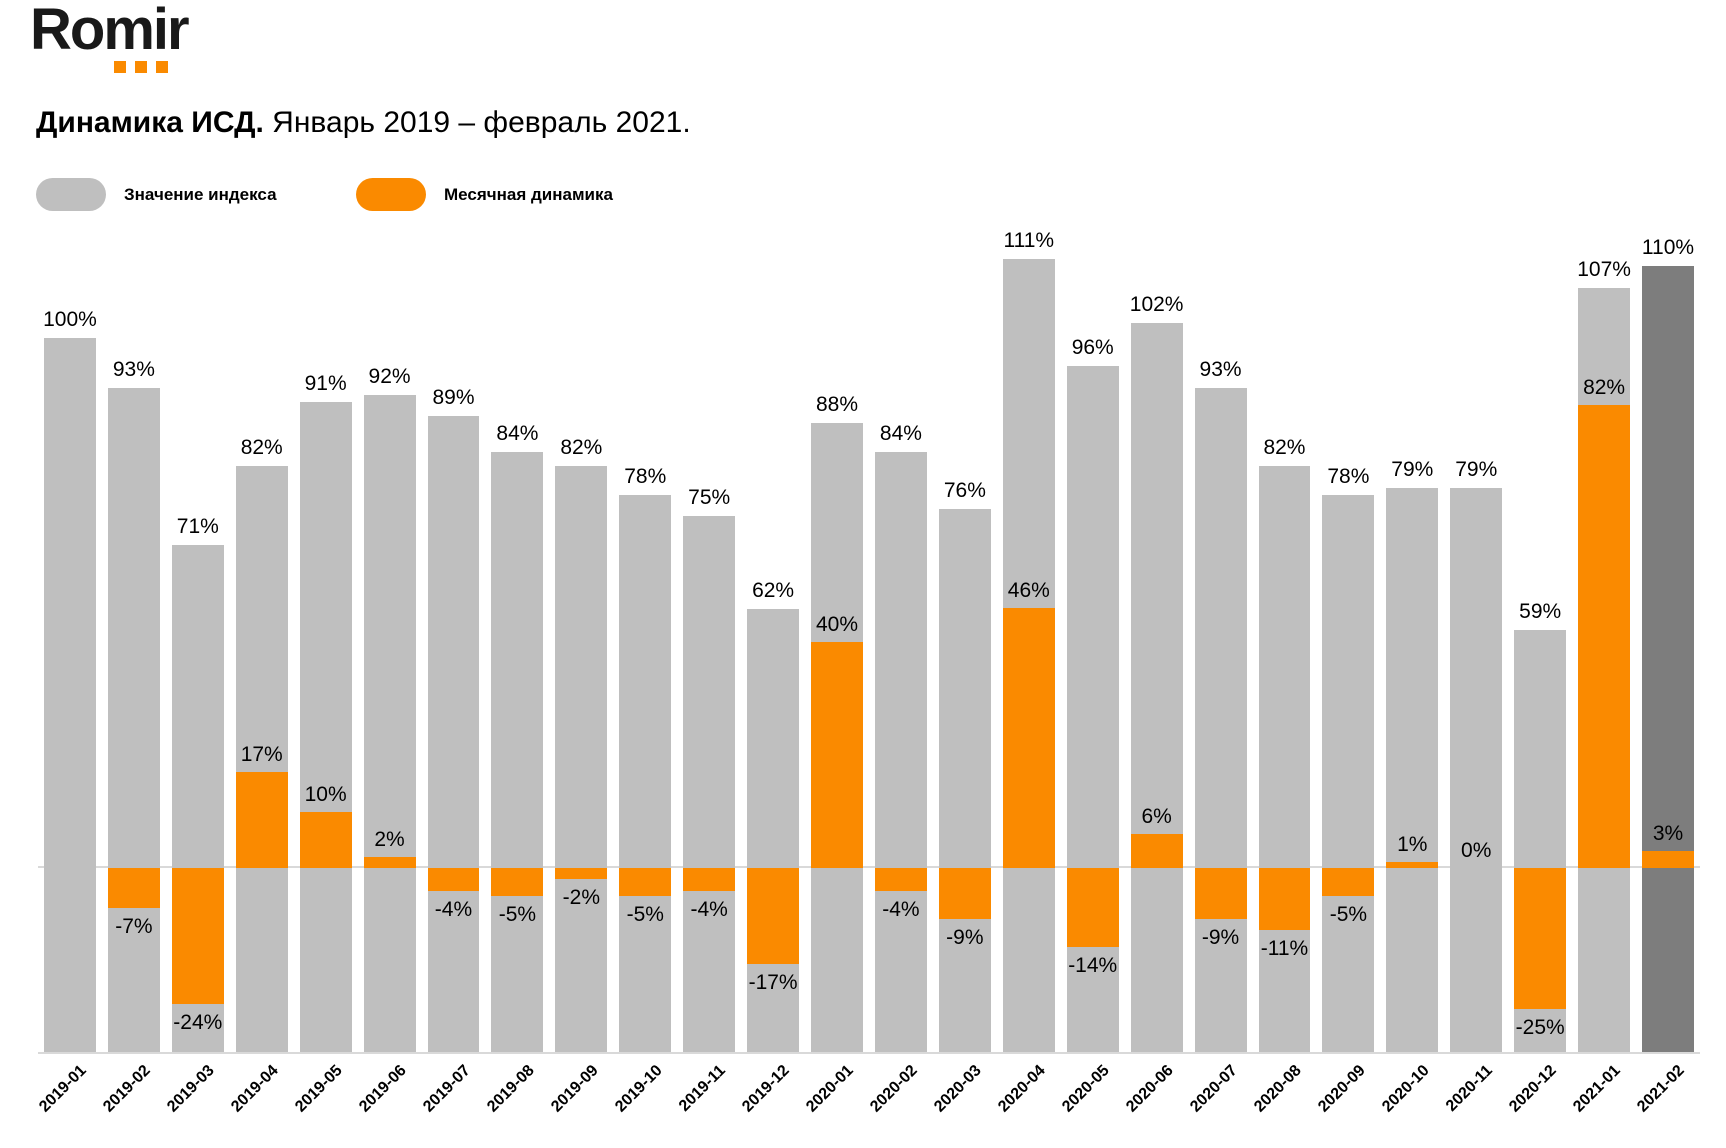  Describe the element at coordinates (1537, 669) in the screenshot. I see `bar-group: -25% 59% 2020-12` at that location.